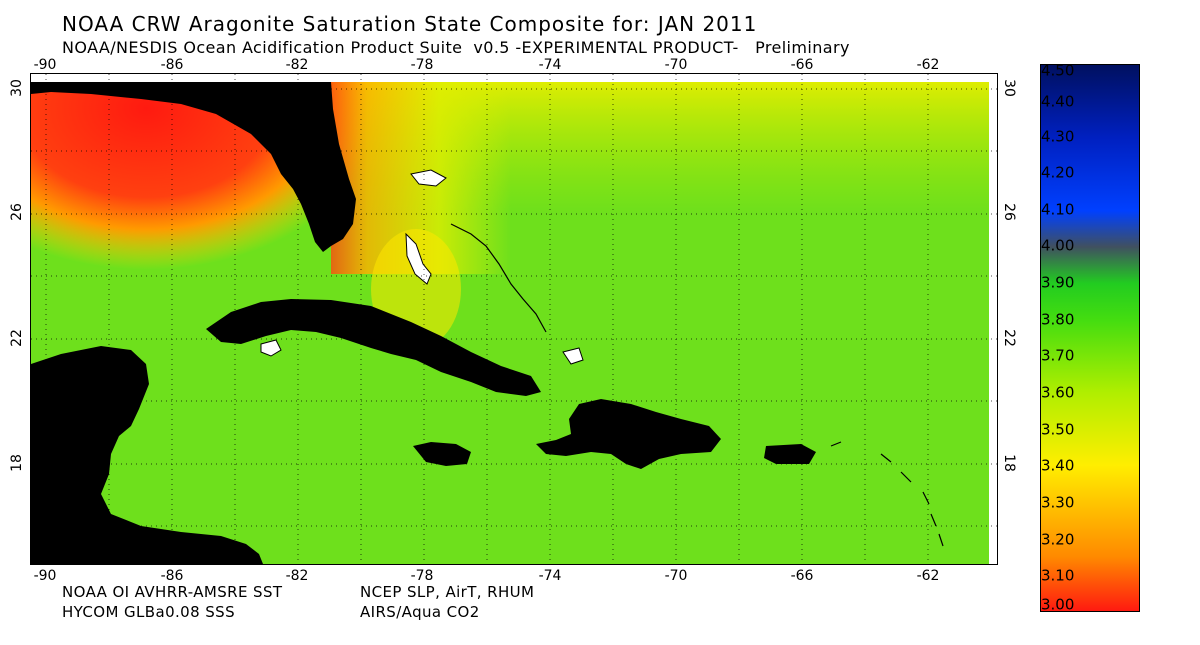 The image size is (1200, 645). I want to click on colorbar-label: 3.20, so click(1058, 539).